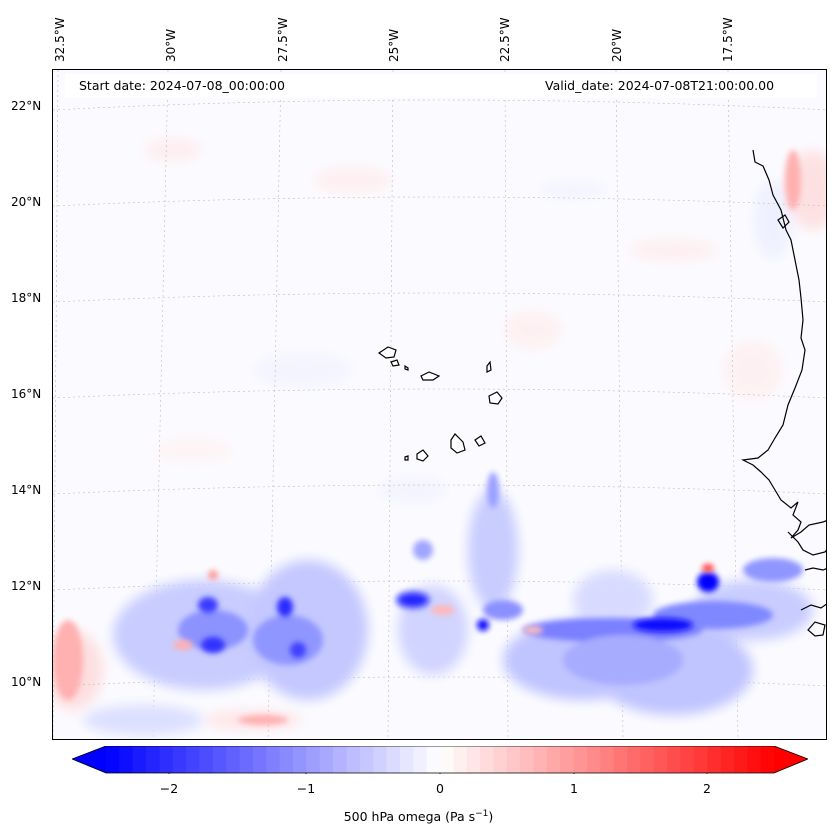 The width and height of the screenshot is (837, 839). What do you see at coordinates (26, 682) in the screenshot?
I see `lat-label-10n: 10°N` at bounding box center [26, 682].